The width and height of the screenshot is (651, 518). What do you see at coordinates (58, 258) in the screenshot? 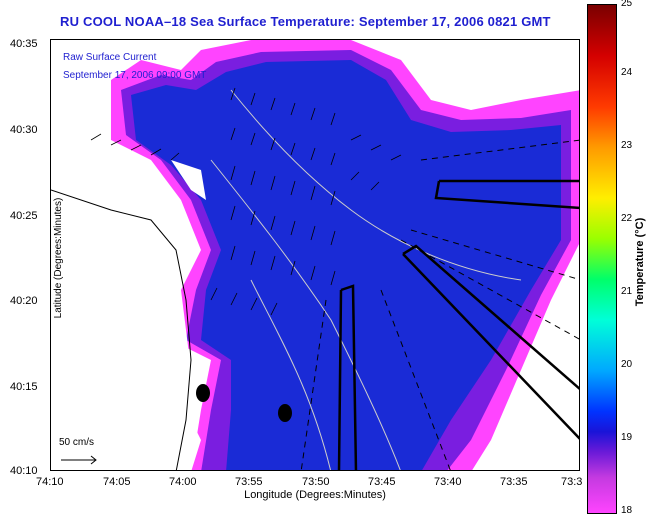
I see `y-axis-label: Latitude (Degrees:Minutes)` at bounding box center [58, 258].